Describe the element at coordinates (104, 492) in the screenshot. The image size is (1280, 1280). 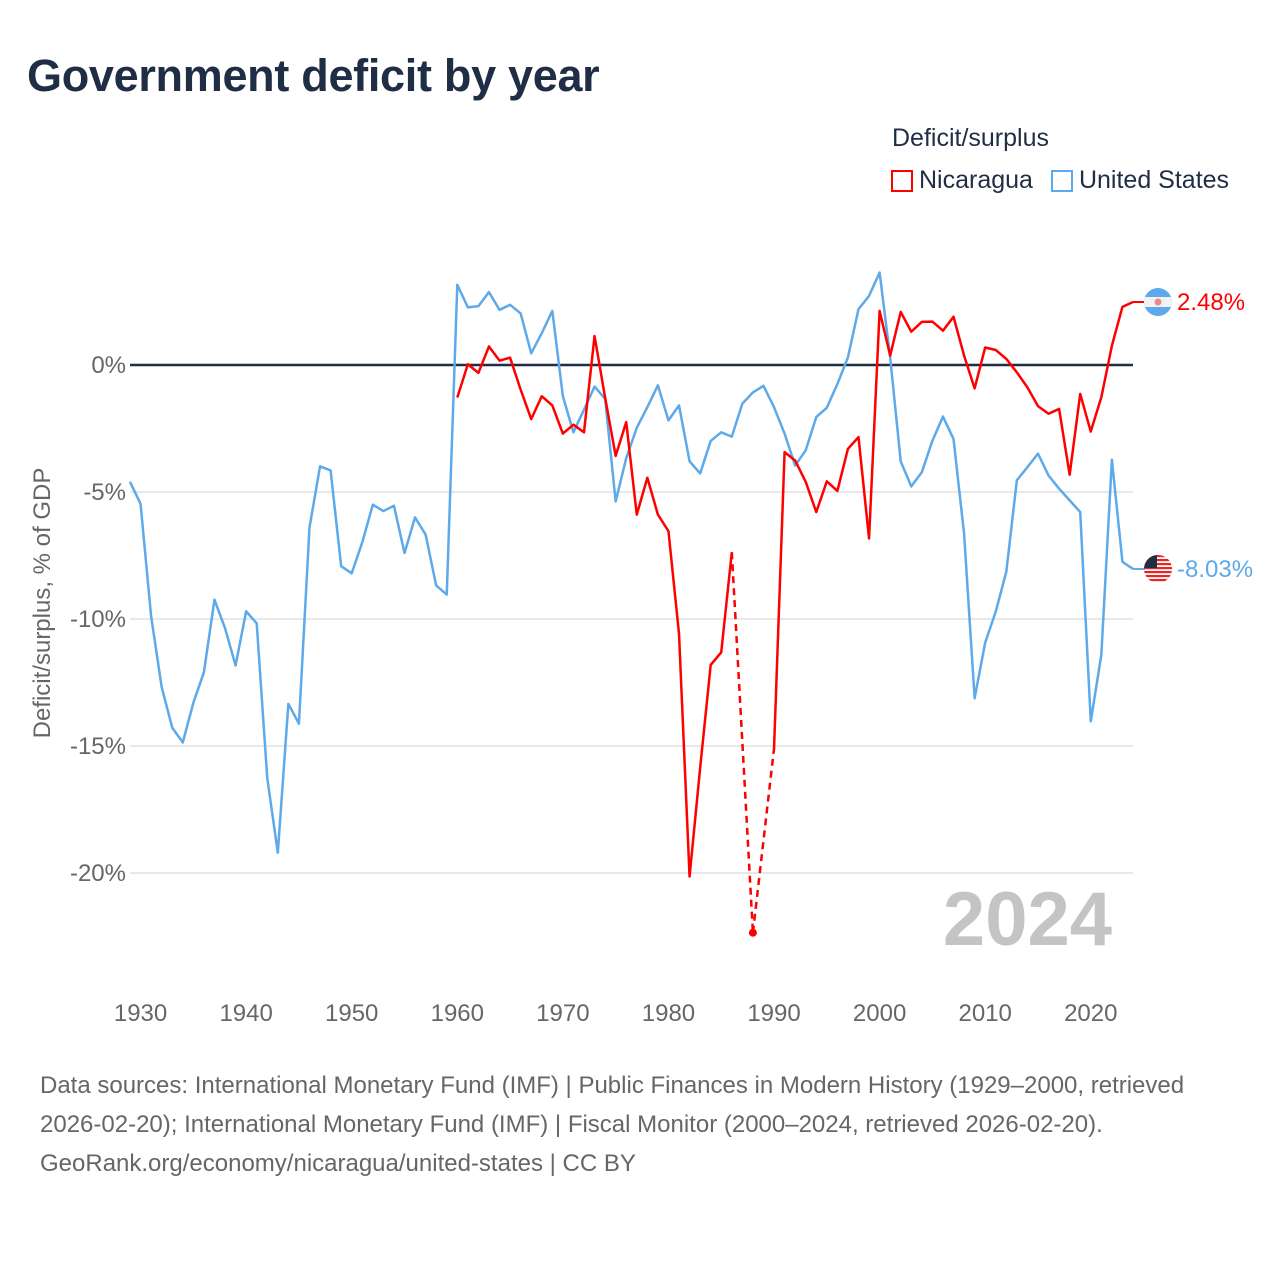
I see `y-tick-label: -5%` at that location.